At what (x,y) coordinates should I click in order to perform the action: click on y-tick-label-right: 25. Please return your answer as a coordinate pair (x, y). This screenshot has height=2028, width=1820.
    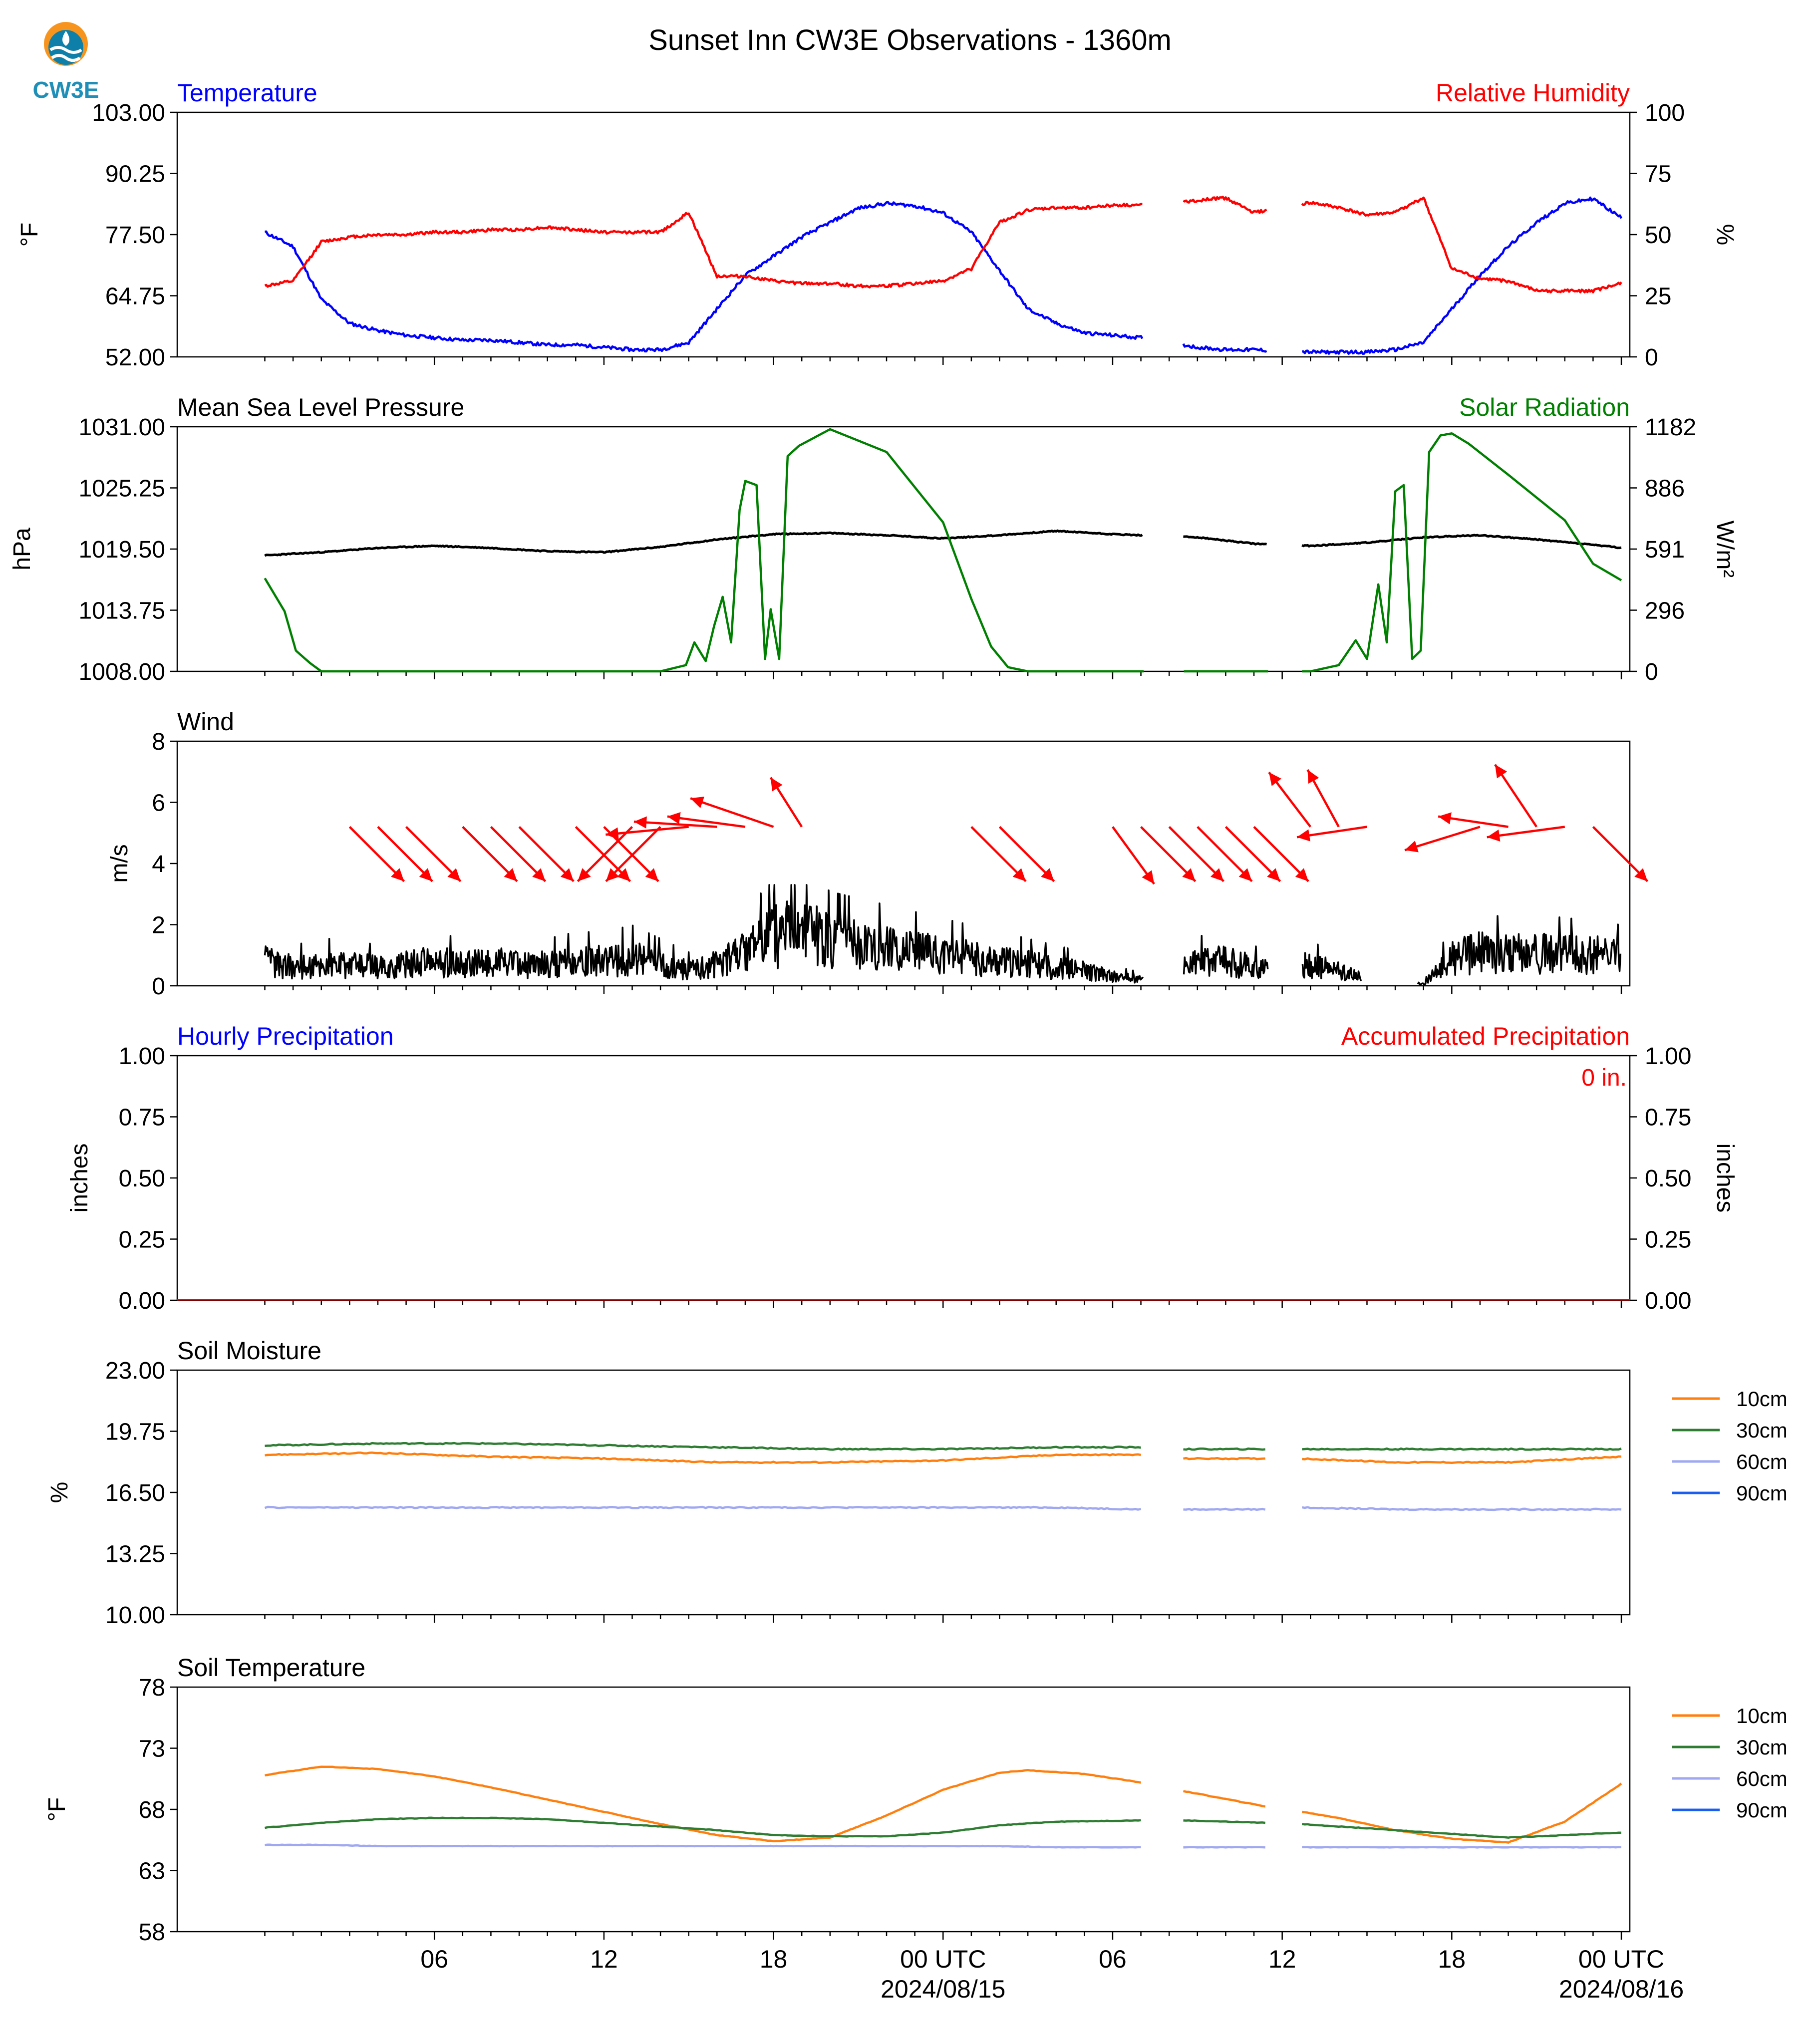
    Looking at the image, I should click on (1658, 297).